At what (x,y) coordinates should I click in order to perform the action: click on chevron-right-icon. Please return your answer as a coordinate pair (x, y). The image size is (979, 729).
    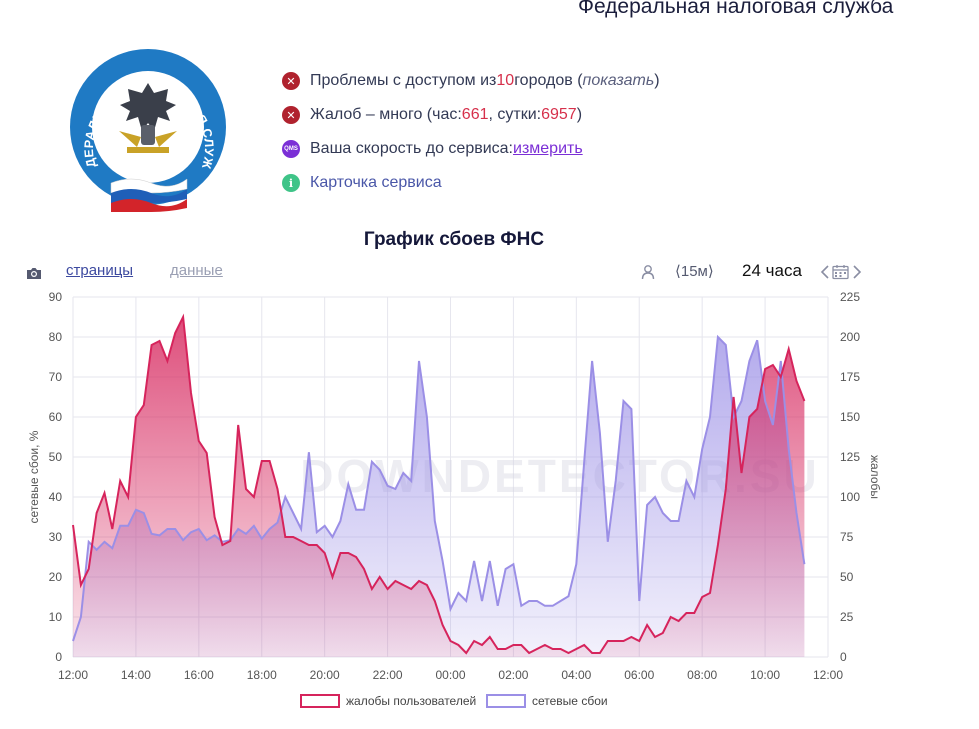
    Looking at the image, I should click on (857, 272).